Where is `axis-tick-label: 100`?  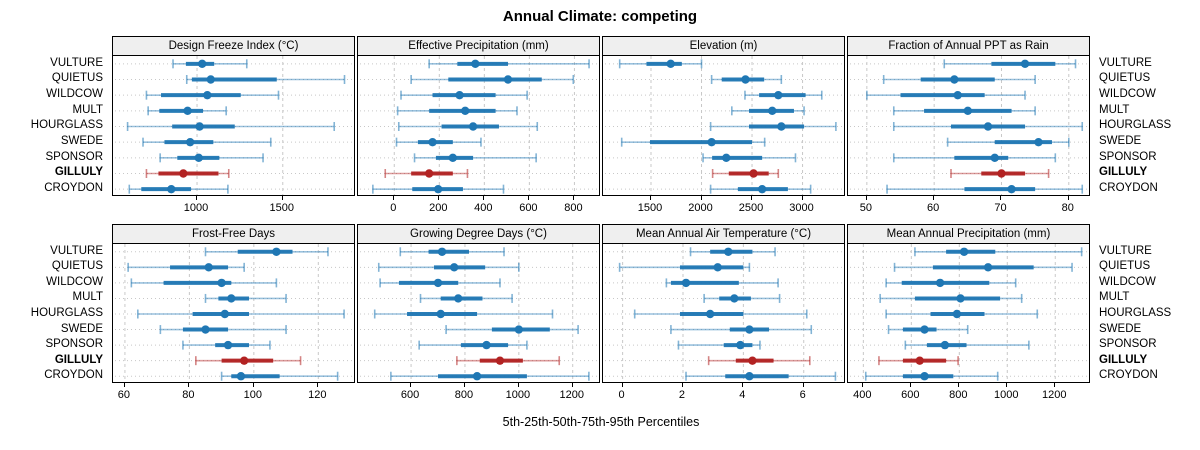 axis-tick-label: 100 is located at coordinates (253, 395).